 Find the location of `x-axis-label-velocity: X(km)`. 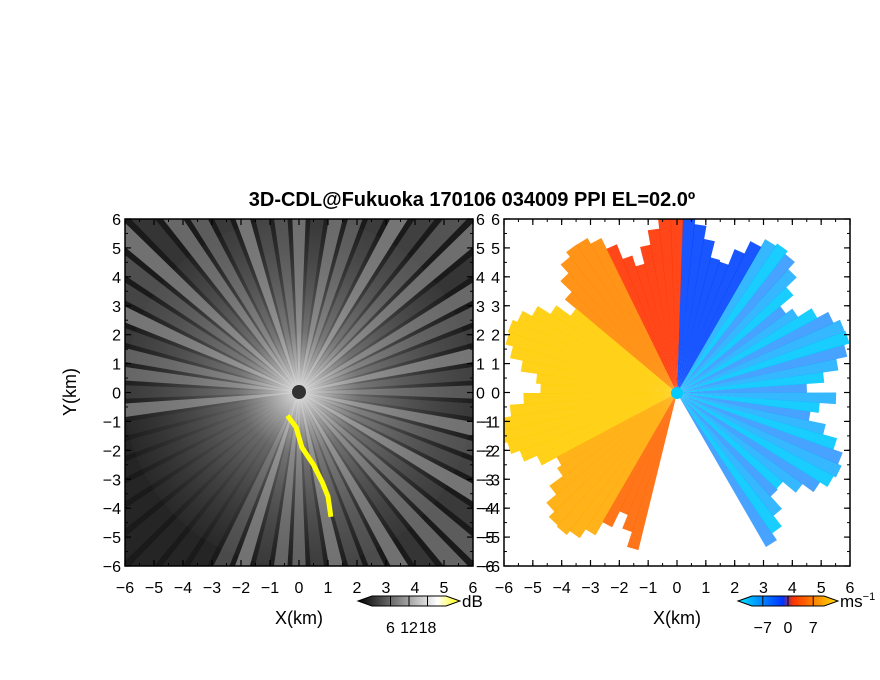

x-axis-label-velocity: X(km) is located at coordinates (677, 618).